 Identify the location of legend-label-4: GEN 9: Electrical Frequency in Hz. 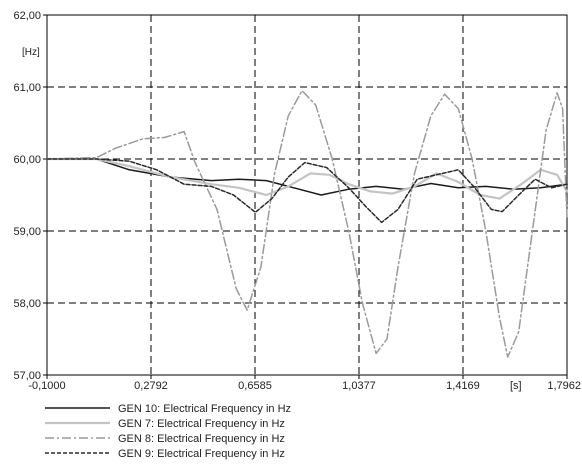
(201, 454).